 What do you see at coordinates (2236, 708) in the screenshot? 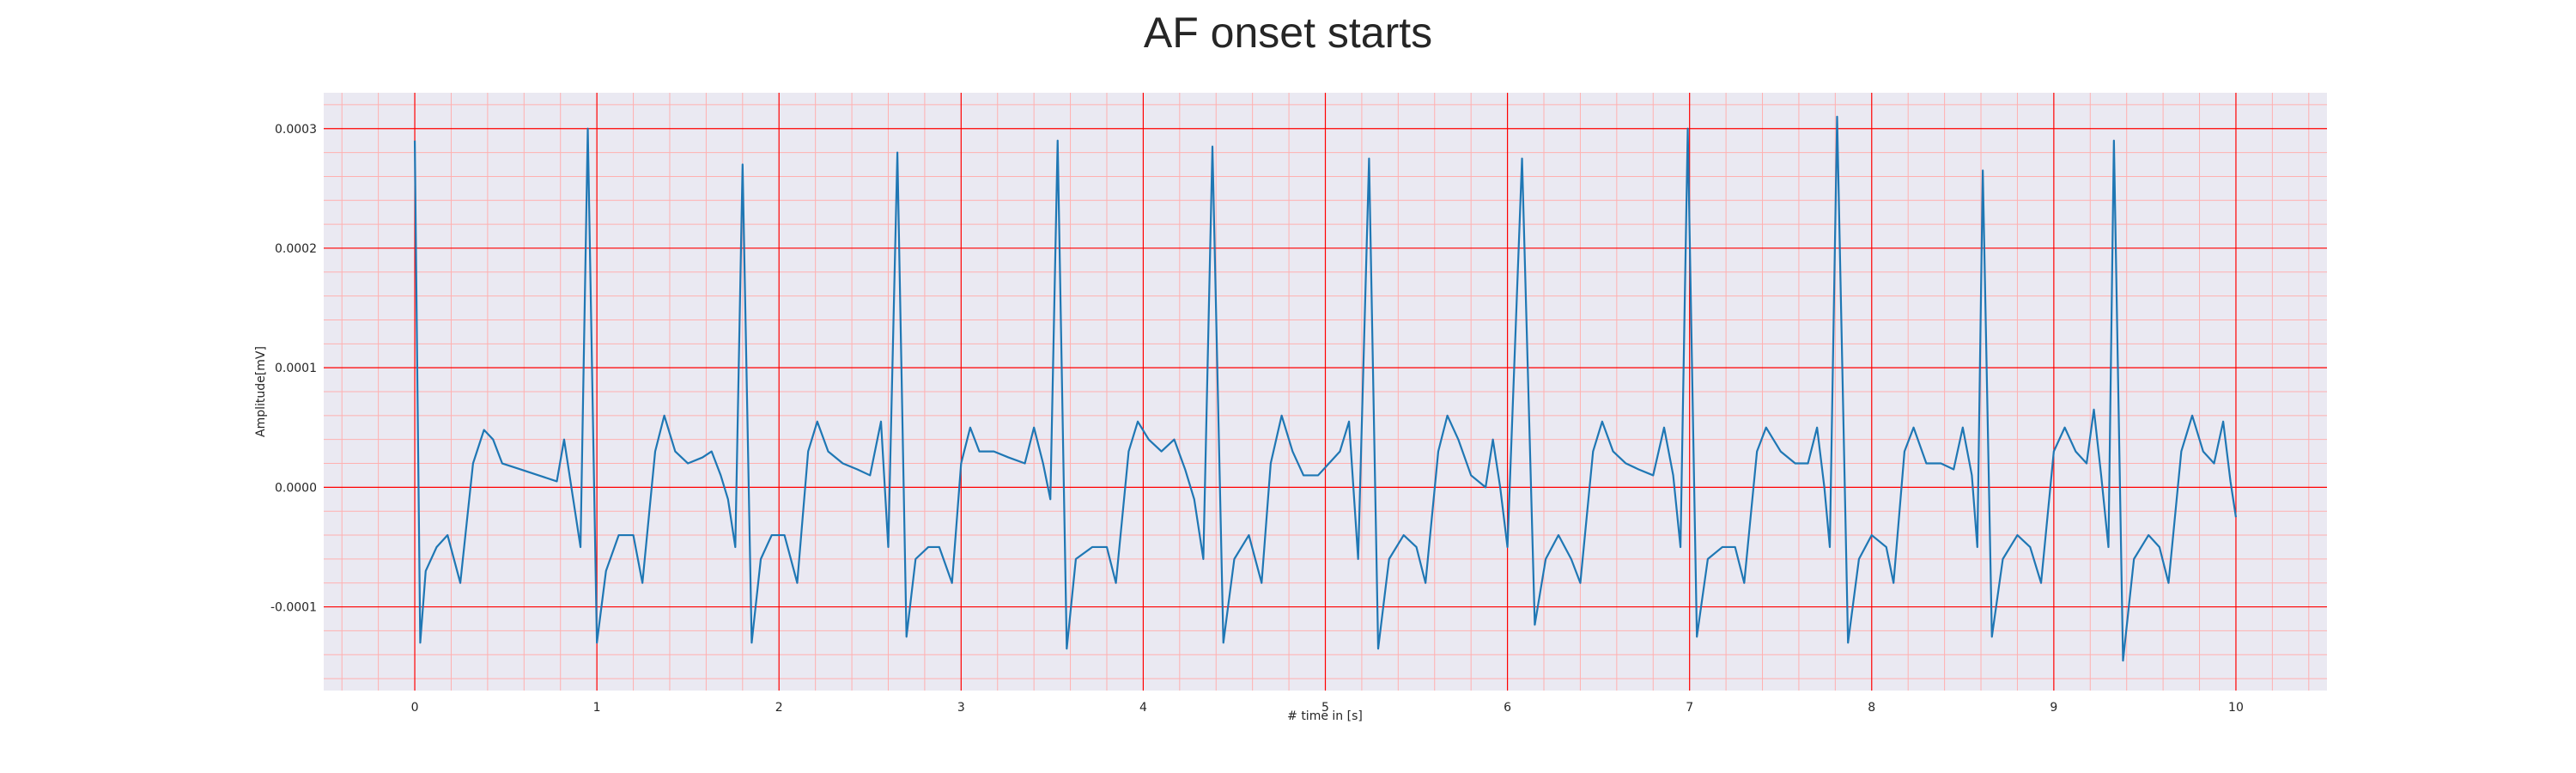
I see `x-tick-label: 10` at bounding box center [2236, 708].